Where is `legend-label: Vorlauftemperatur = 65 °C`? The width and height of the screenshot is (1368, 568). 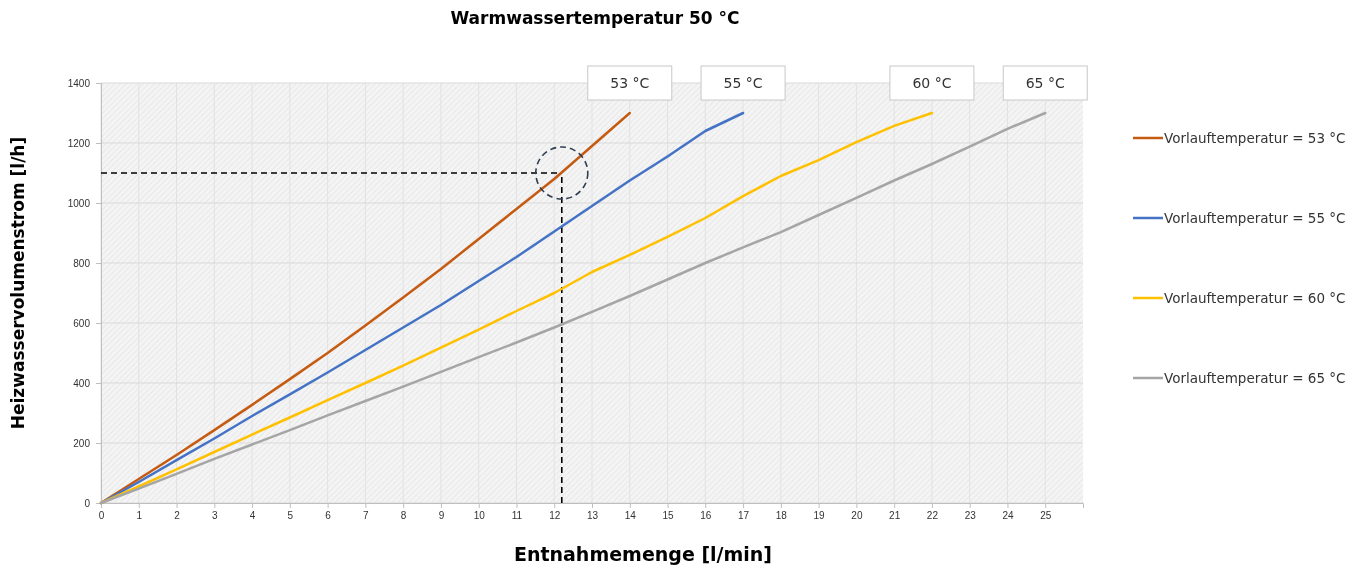
legend-label: Vorlauftemperatur = 65 °C is located at coordinates (1255, 378).